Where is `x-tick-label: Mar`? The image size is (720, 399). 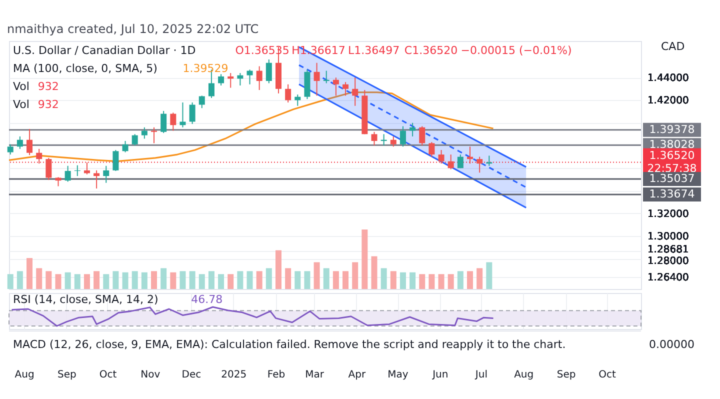
x-tick-label: Mar is located at coordinates (315, 375).